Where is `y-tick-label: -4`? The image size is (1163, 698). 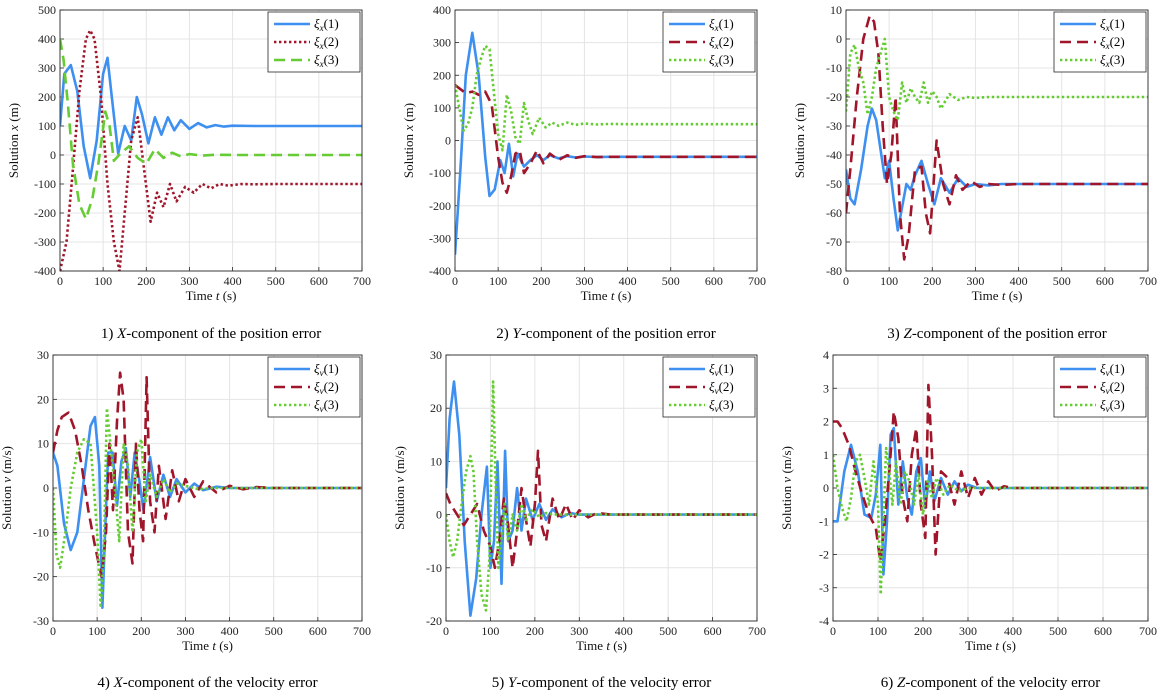
y-tick-label: -4 is located at coordinates (824, 621).